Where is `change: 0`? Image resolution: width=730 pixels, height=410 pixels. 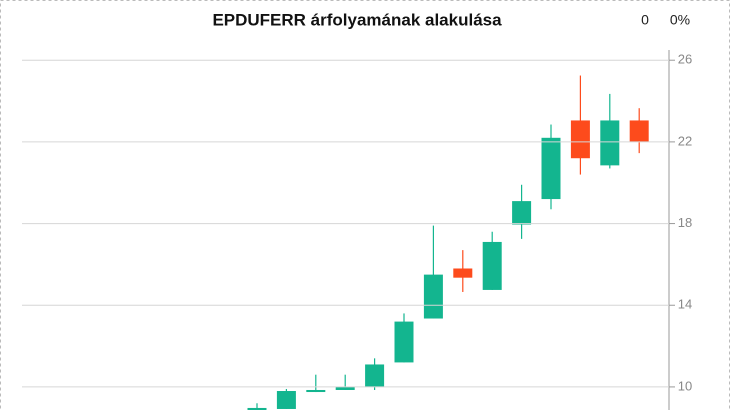
change: 0 is located at coordinates (645, 20).